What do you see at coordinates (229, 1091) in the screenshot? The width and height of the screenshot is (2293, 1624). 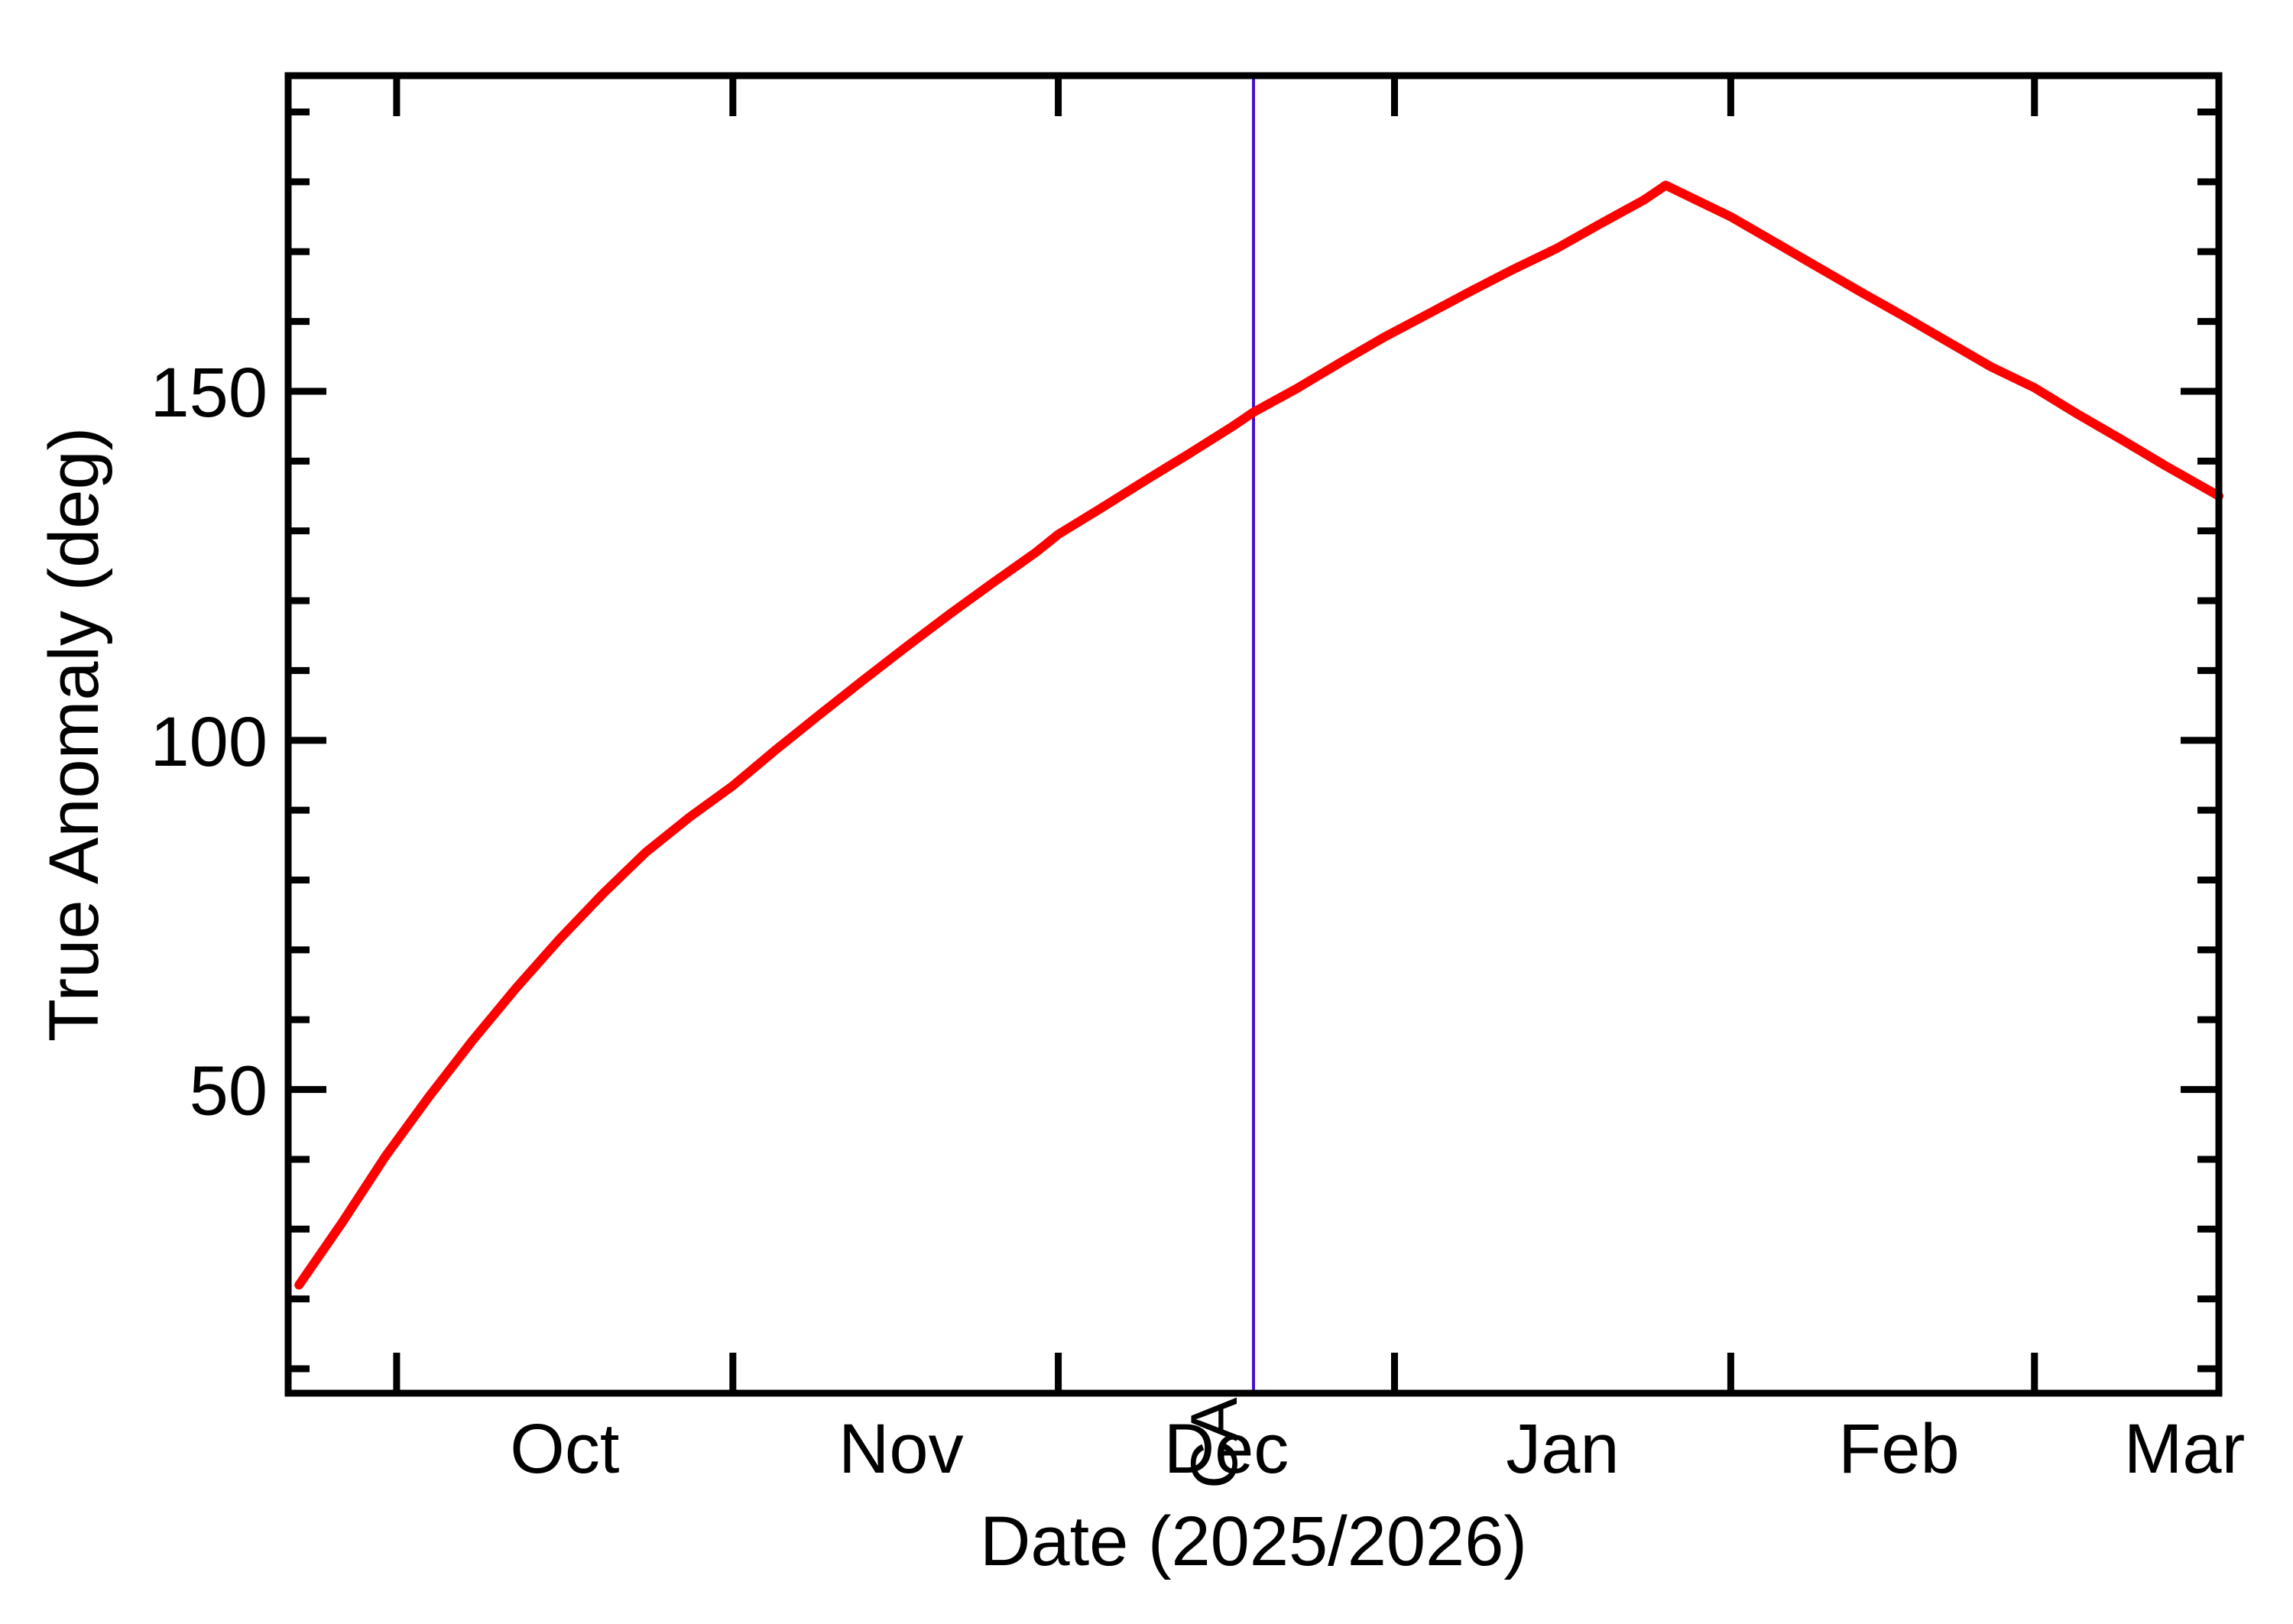 I see `y-tick-label: 50` at bounding box center [229, 1091].